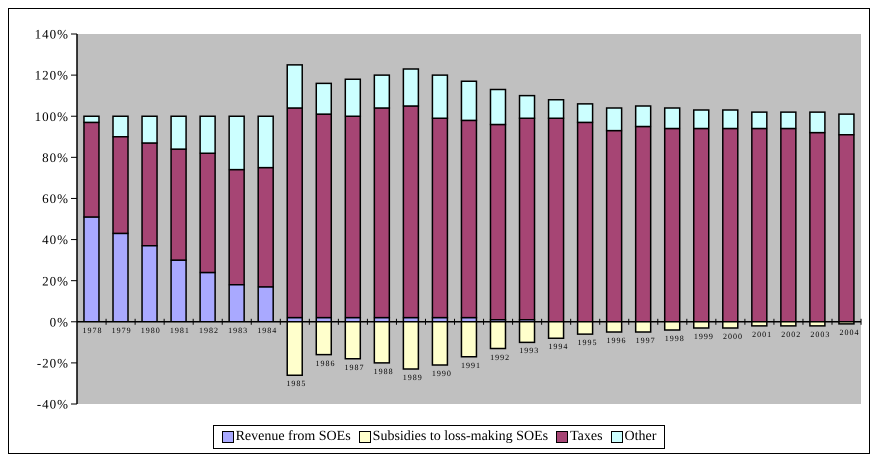  Describe the element at coordinates (122, 330) in the screenshot. I see `x-tick-label: 1979` at that location.